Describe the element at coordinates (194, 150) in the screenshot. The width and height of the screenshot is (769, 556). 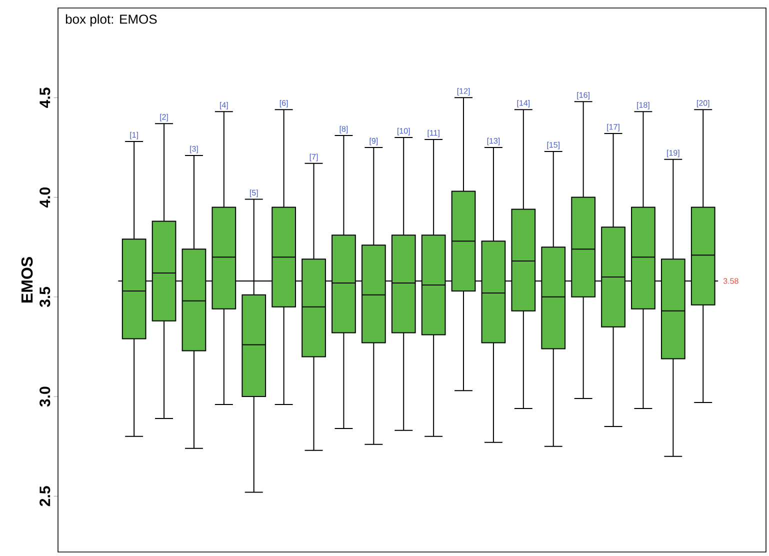
I see `x-tick-label: [3]` at that location.